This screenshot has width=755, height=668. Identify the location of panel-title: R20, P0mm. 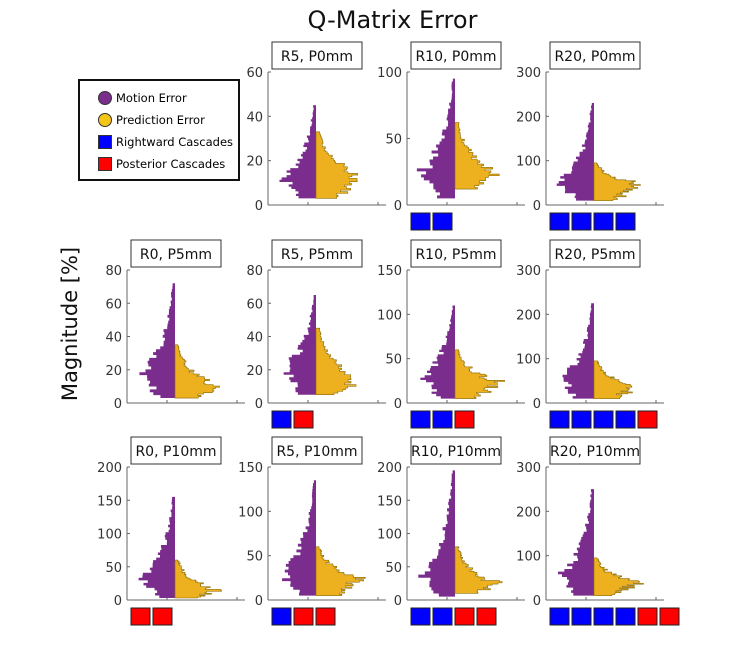
(594, 57).